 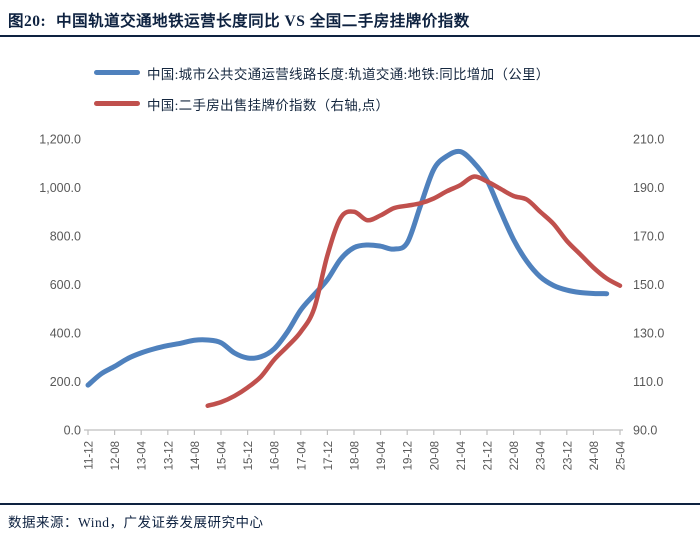 I want to click on left-axis-label: 400.0, so click(x=65, y=334).